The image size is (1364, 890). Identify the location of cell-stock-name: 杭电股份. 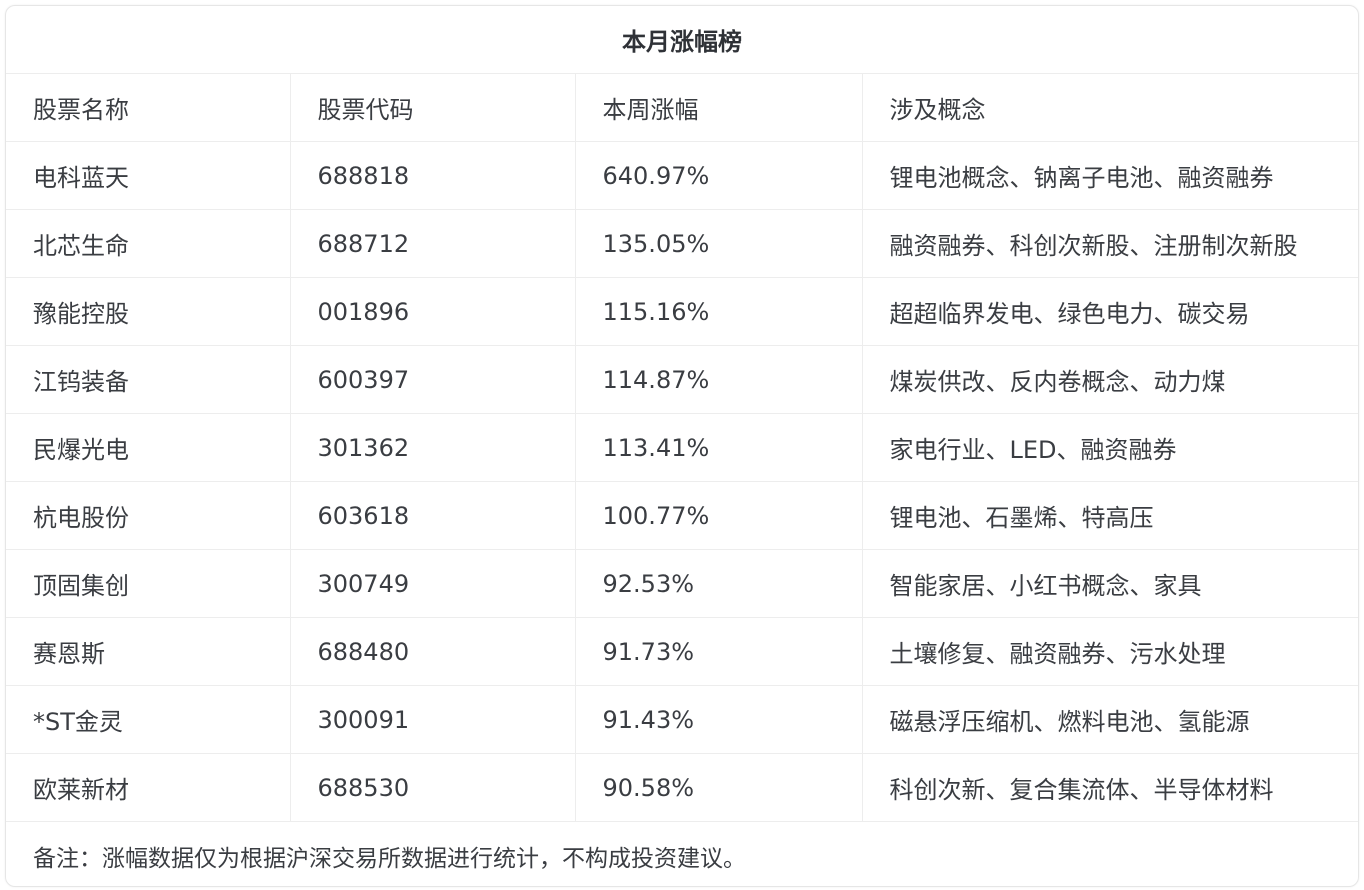
(148, 515).